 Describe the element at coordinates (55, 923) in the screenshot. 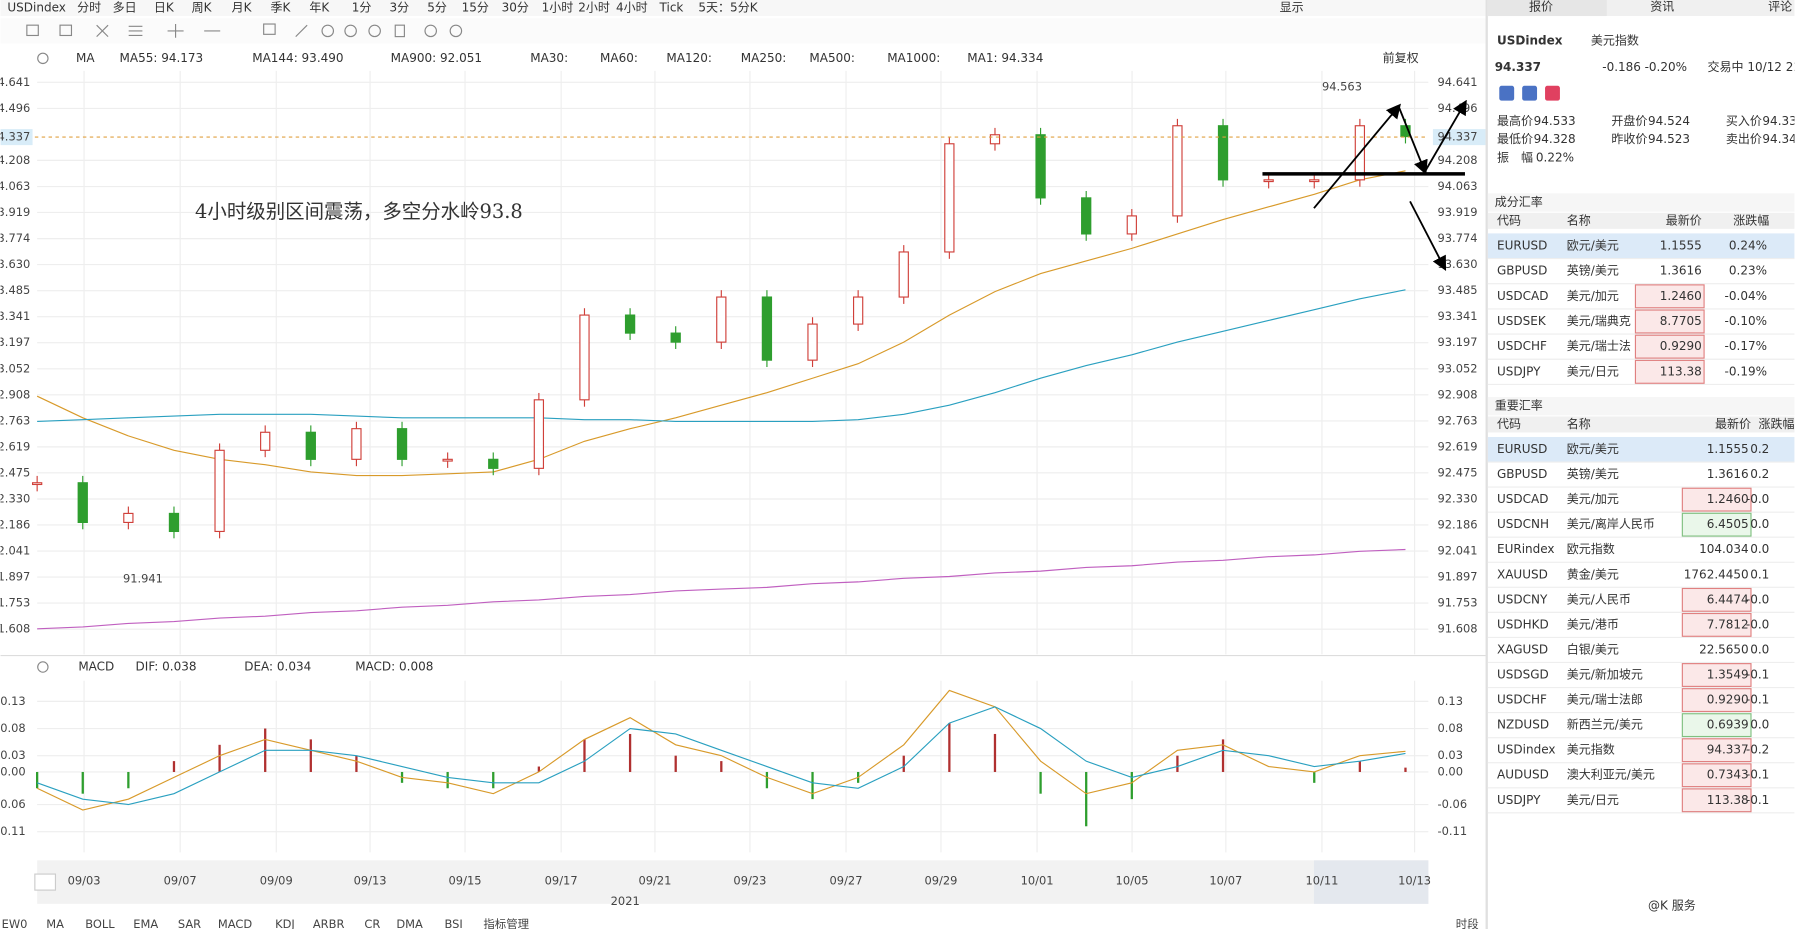

I see `indicator-tab: MA` at that location.